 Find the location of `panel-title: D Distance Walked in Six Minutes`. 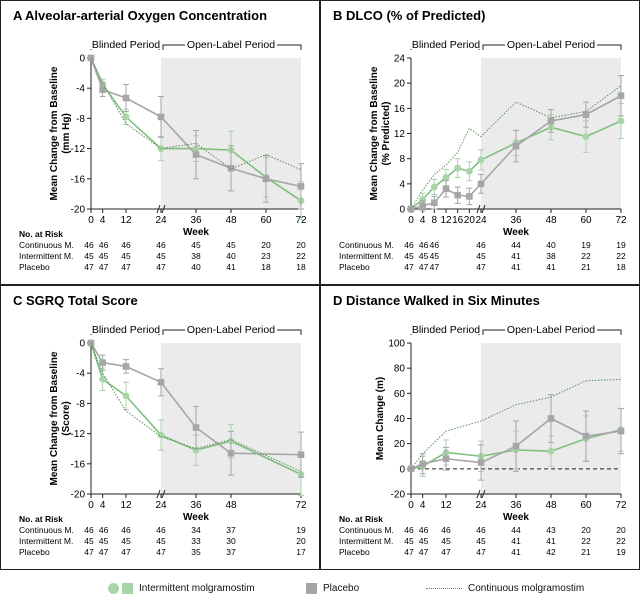

panel-title: D Distance Walked in Six Minutes is located at coordinates (436, 300).